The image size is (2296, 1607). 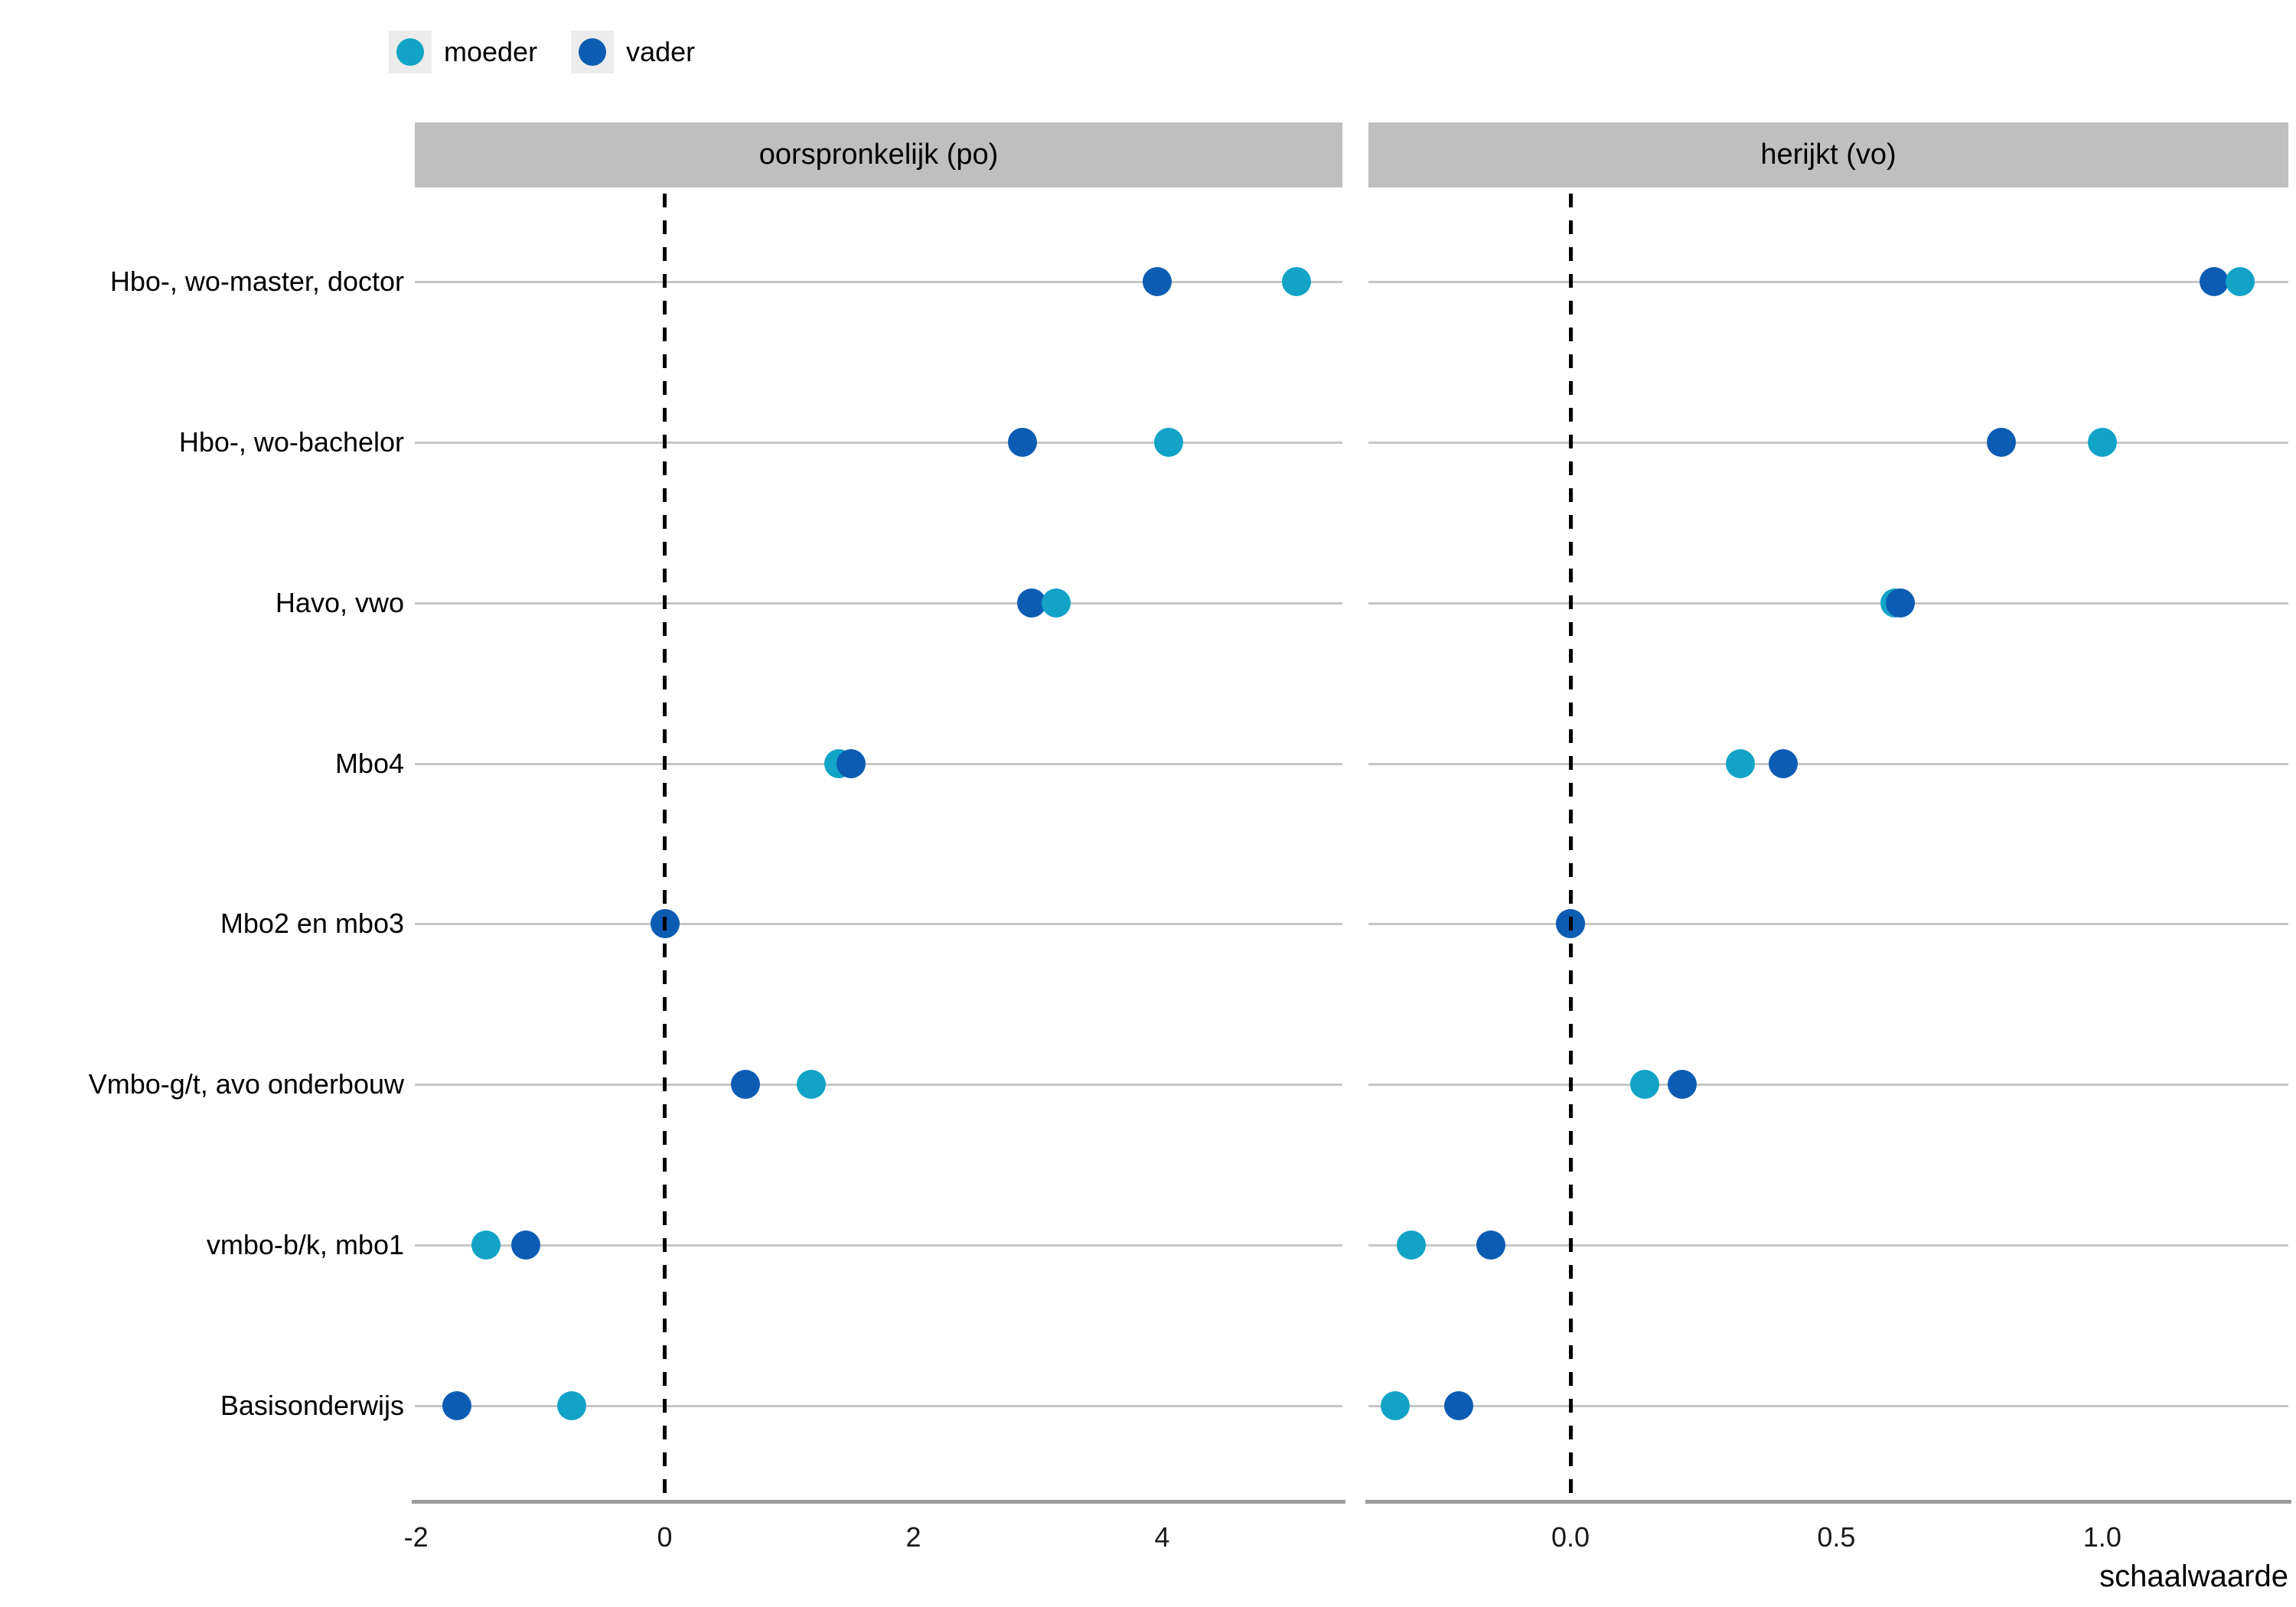 What do you see at coordinates (878, 154) in the screenshot?
I see `facet-strip-po: oorspronkelijk (po)` at bounding box center [878, 154].